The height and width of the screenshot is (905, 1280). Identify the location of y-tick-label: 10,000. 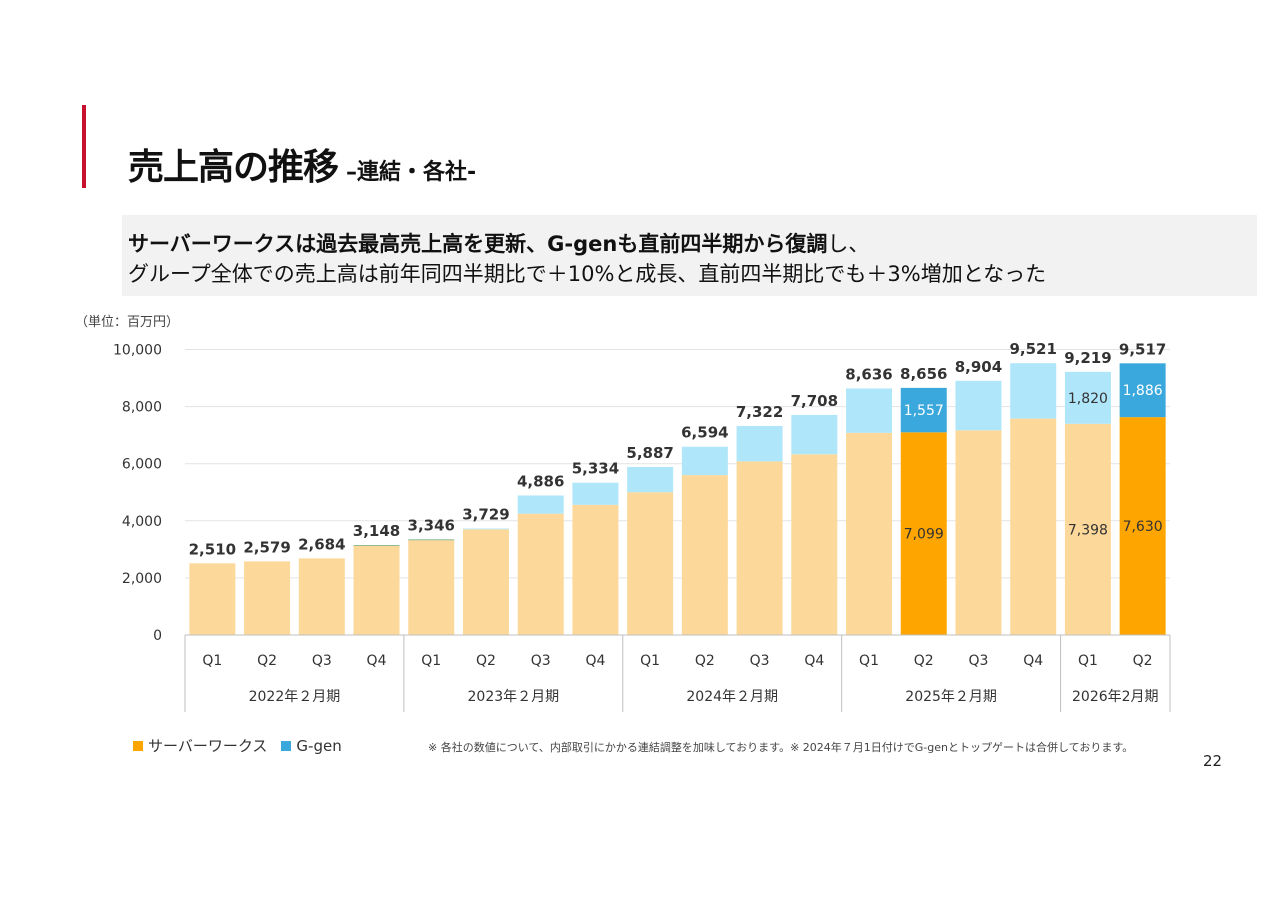
(137, 351).